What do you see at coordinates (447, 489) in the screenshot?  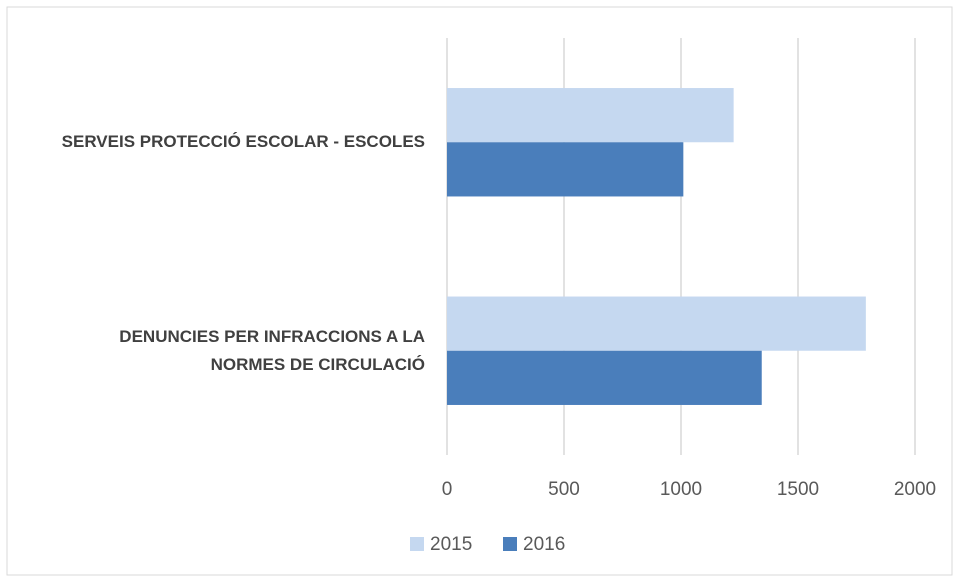 I see `x-tick-label: 0` at bounding box center [447, 489].